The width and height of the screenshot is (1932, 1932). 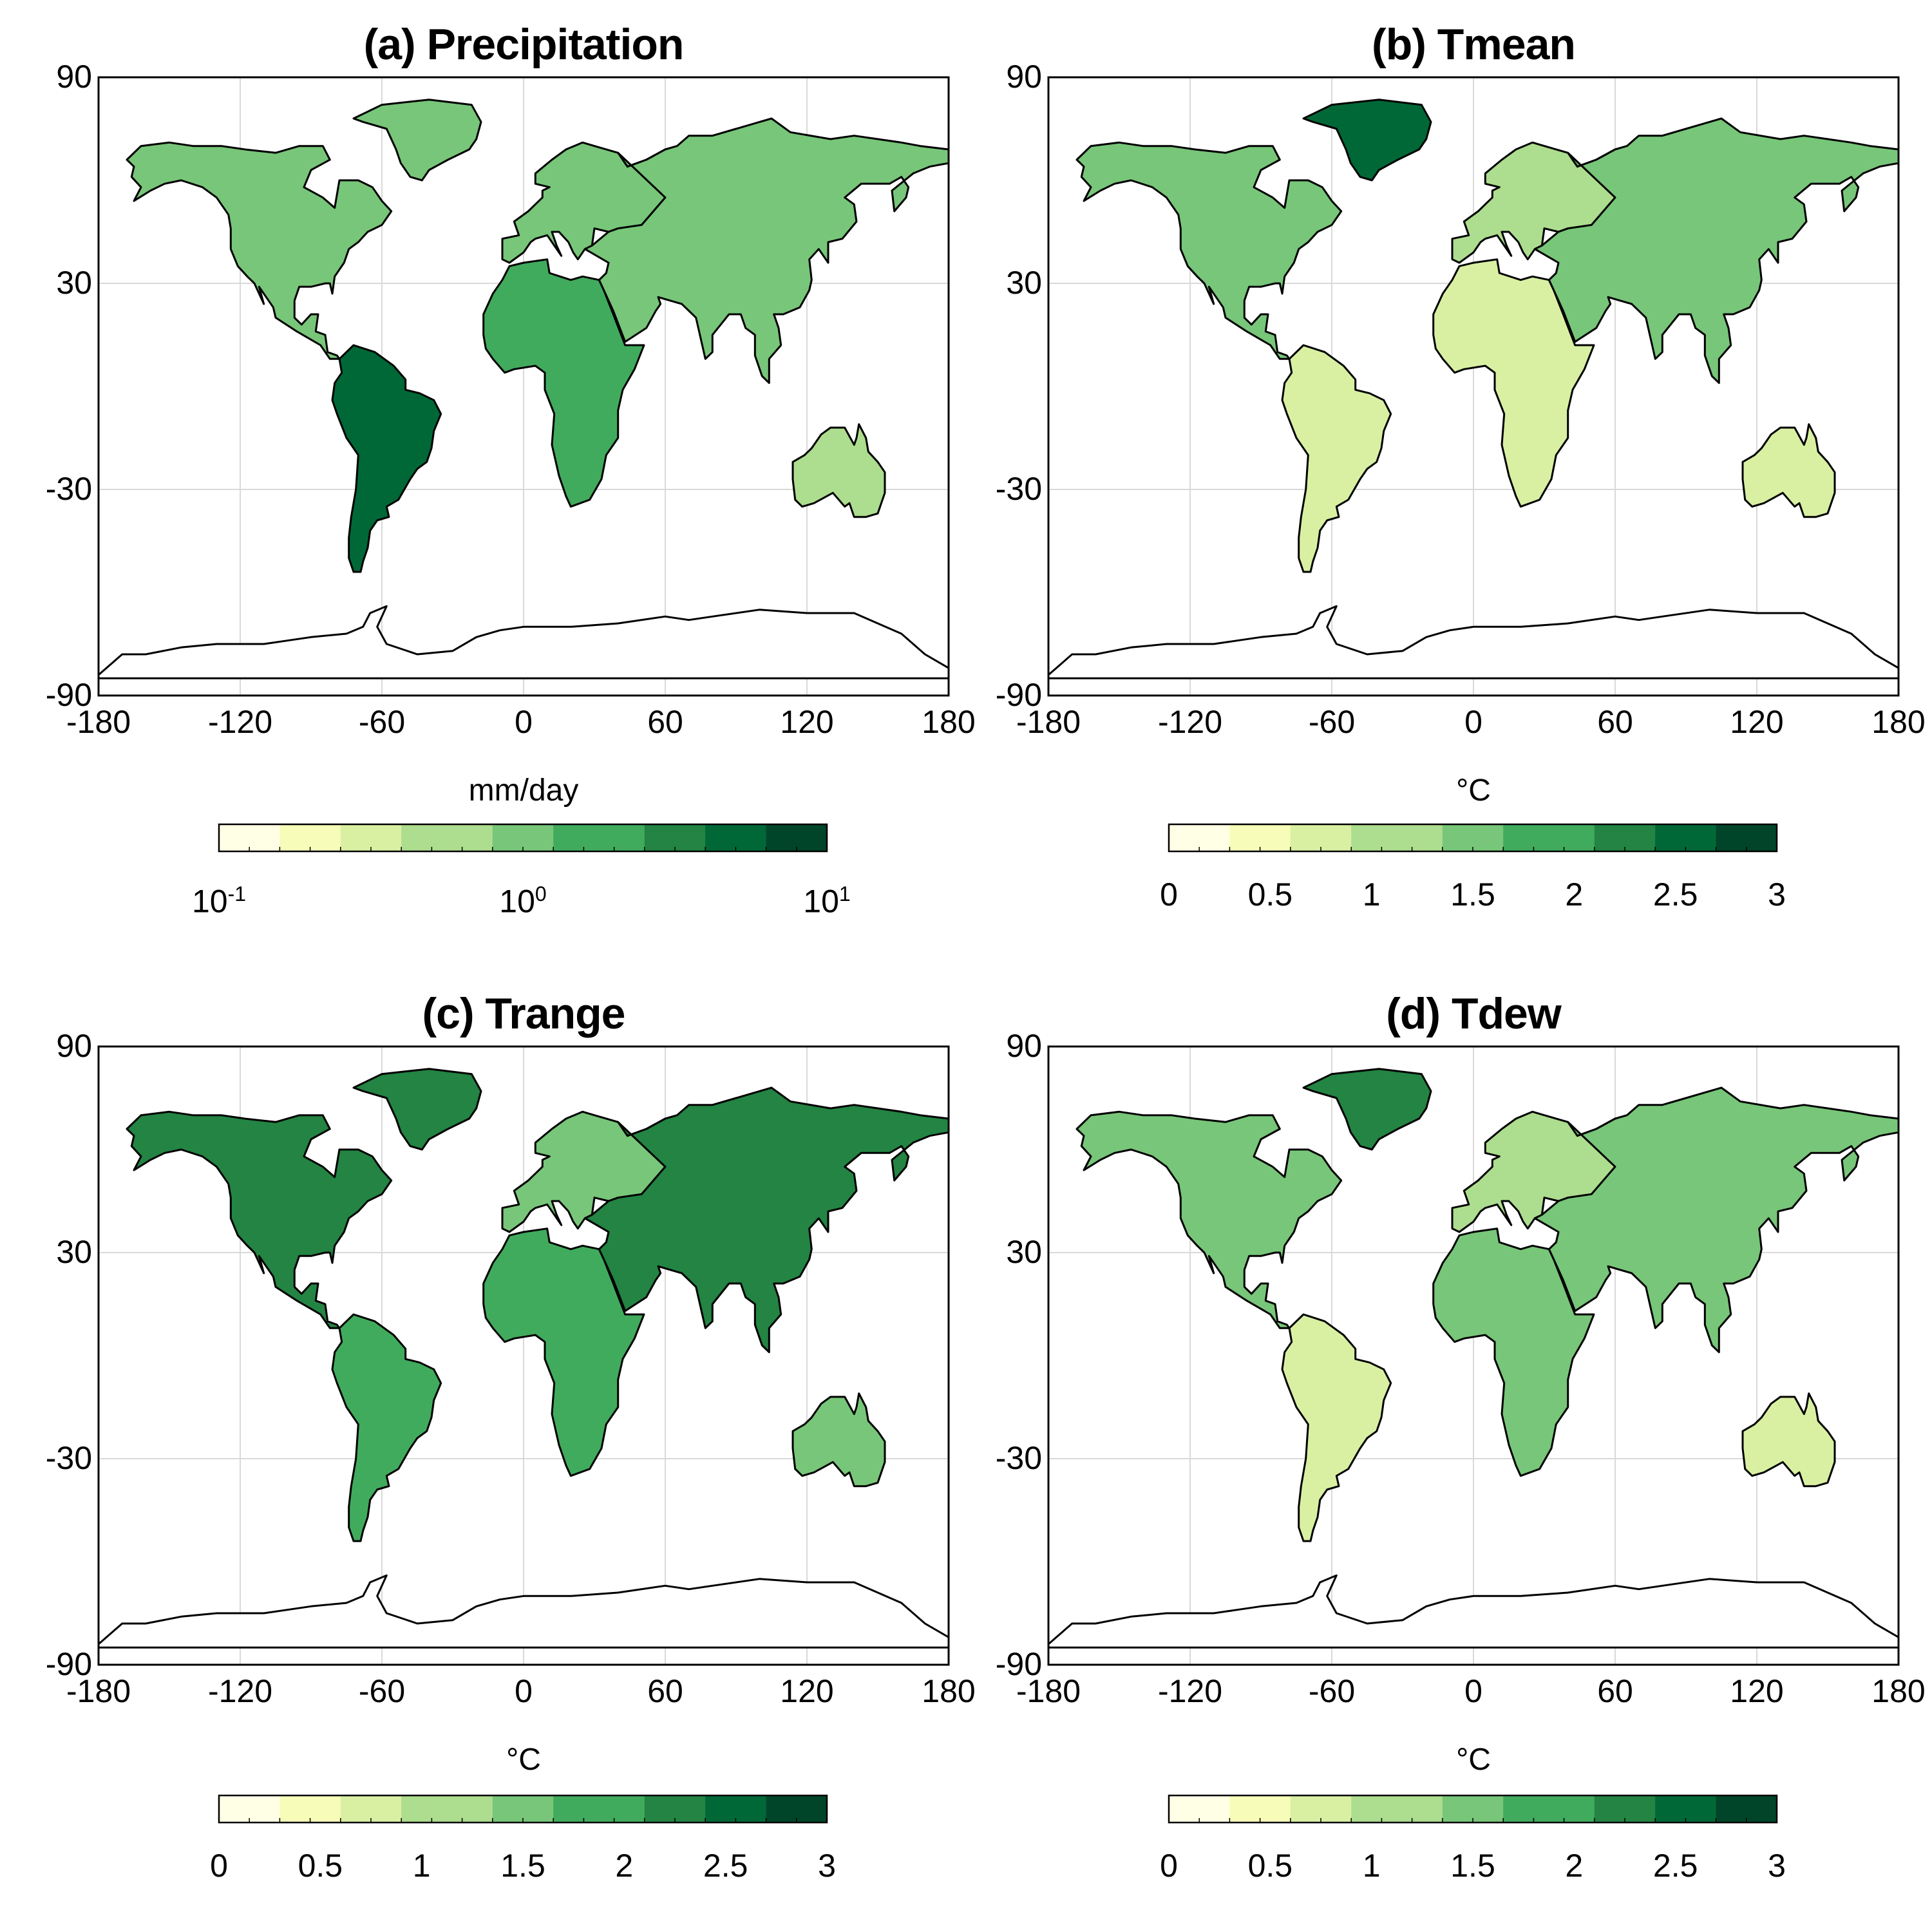 What do you see at coordinates (949, 1691) in the screenshot?
I see `x-tick-label: 180` at bounding box center [949, 1691].